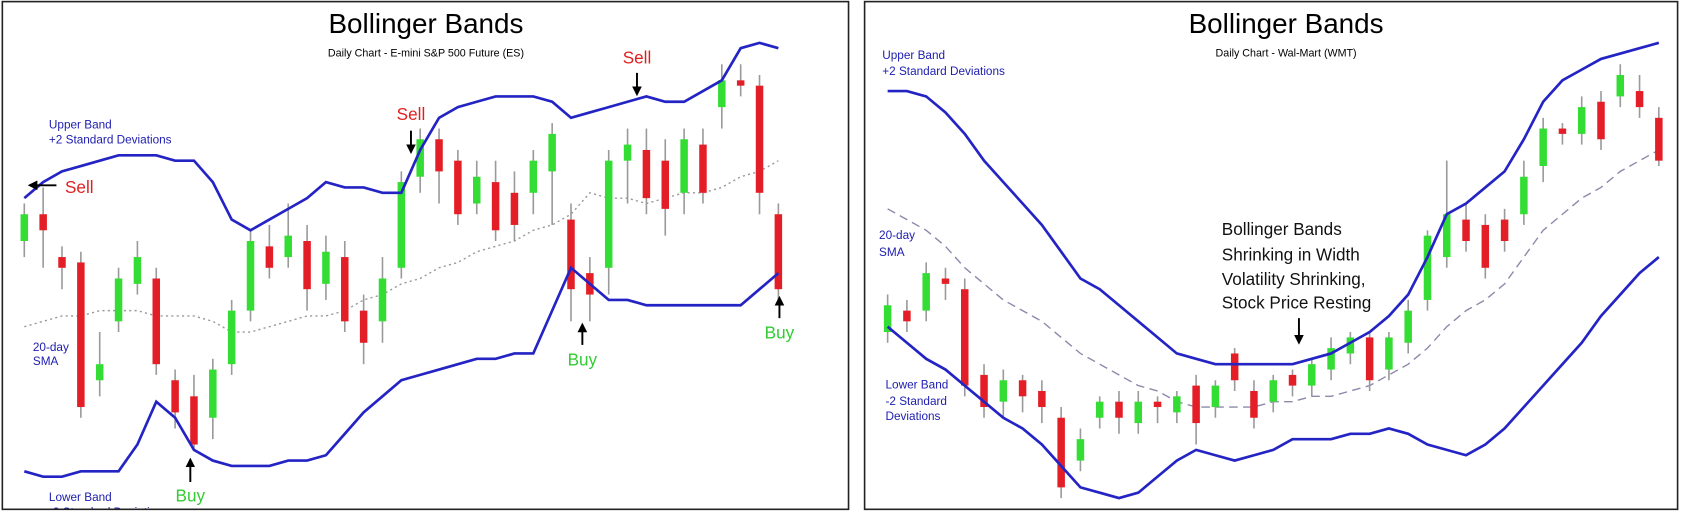  What do you see at coordinates (912, 416) in the screenshot?
I see `annotation: Deviations` at bounding box center [912, 416].